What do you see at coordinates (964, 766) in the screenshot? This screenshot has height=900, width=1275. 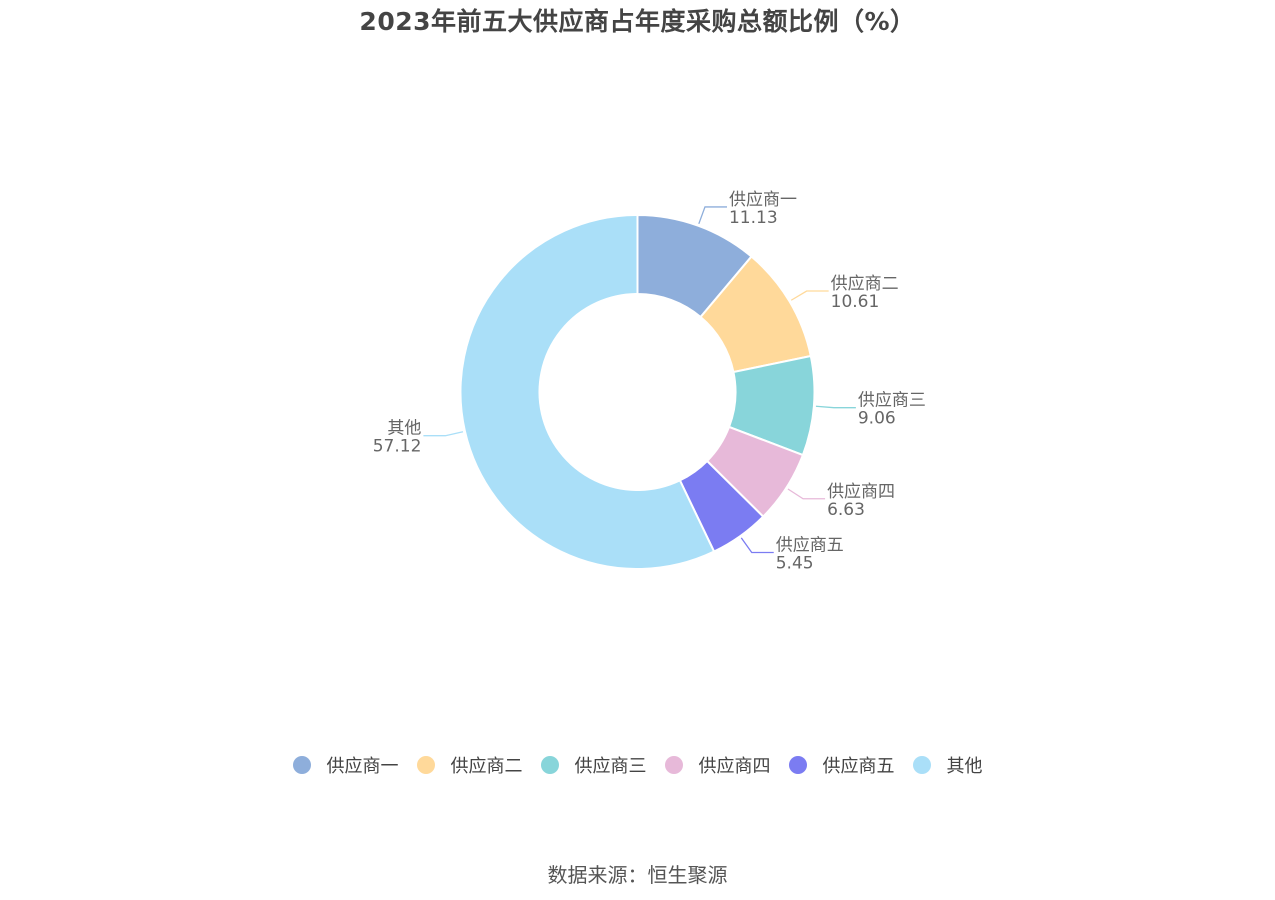 I see `legend-label: 其他` at bounding box center [964, 766].